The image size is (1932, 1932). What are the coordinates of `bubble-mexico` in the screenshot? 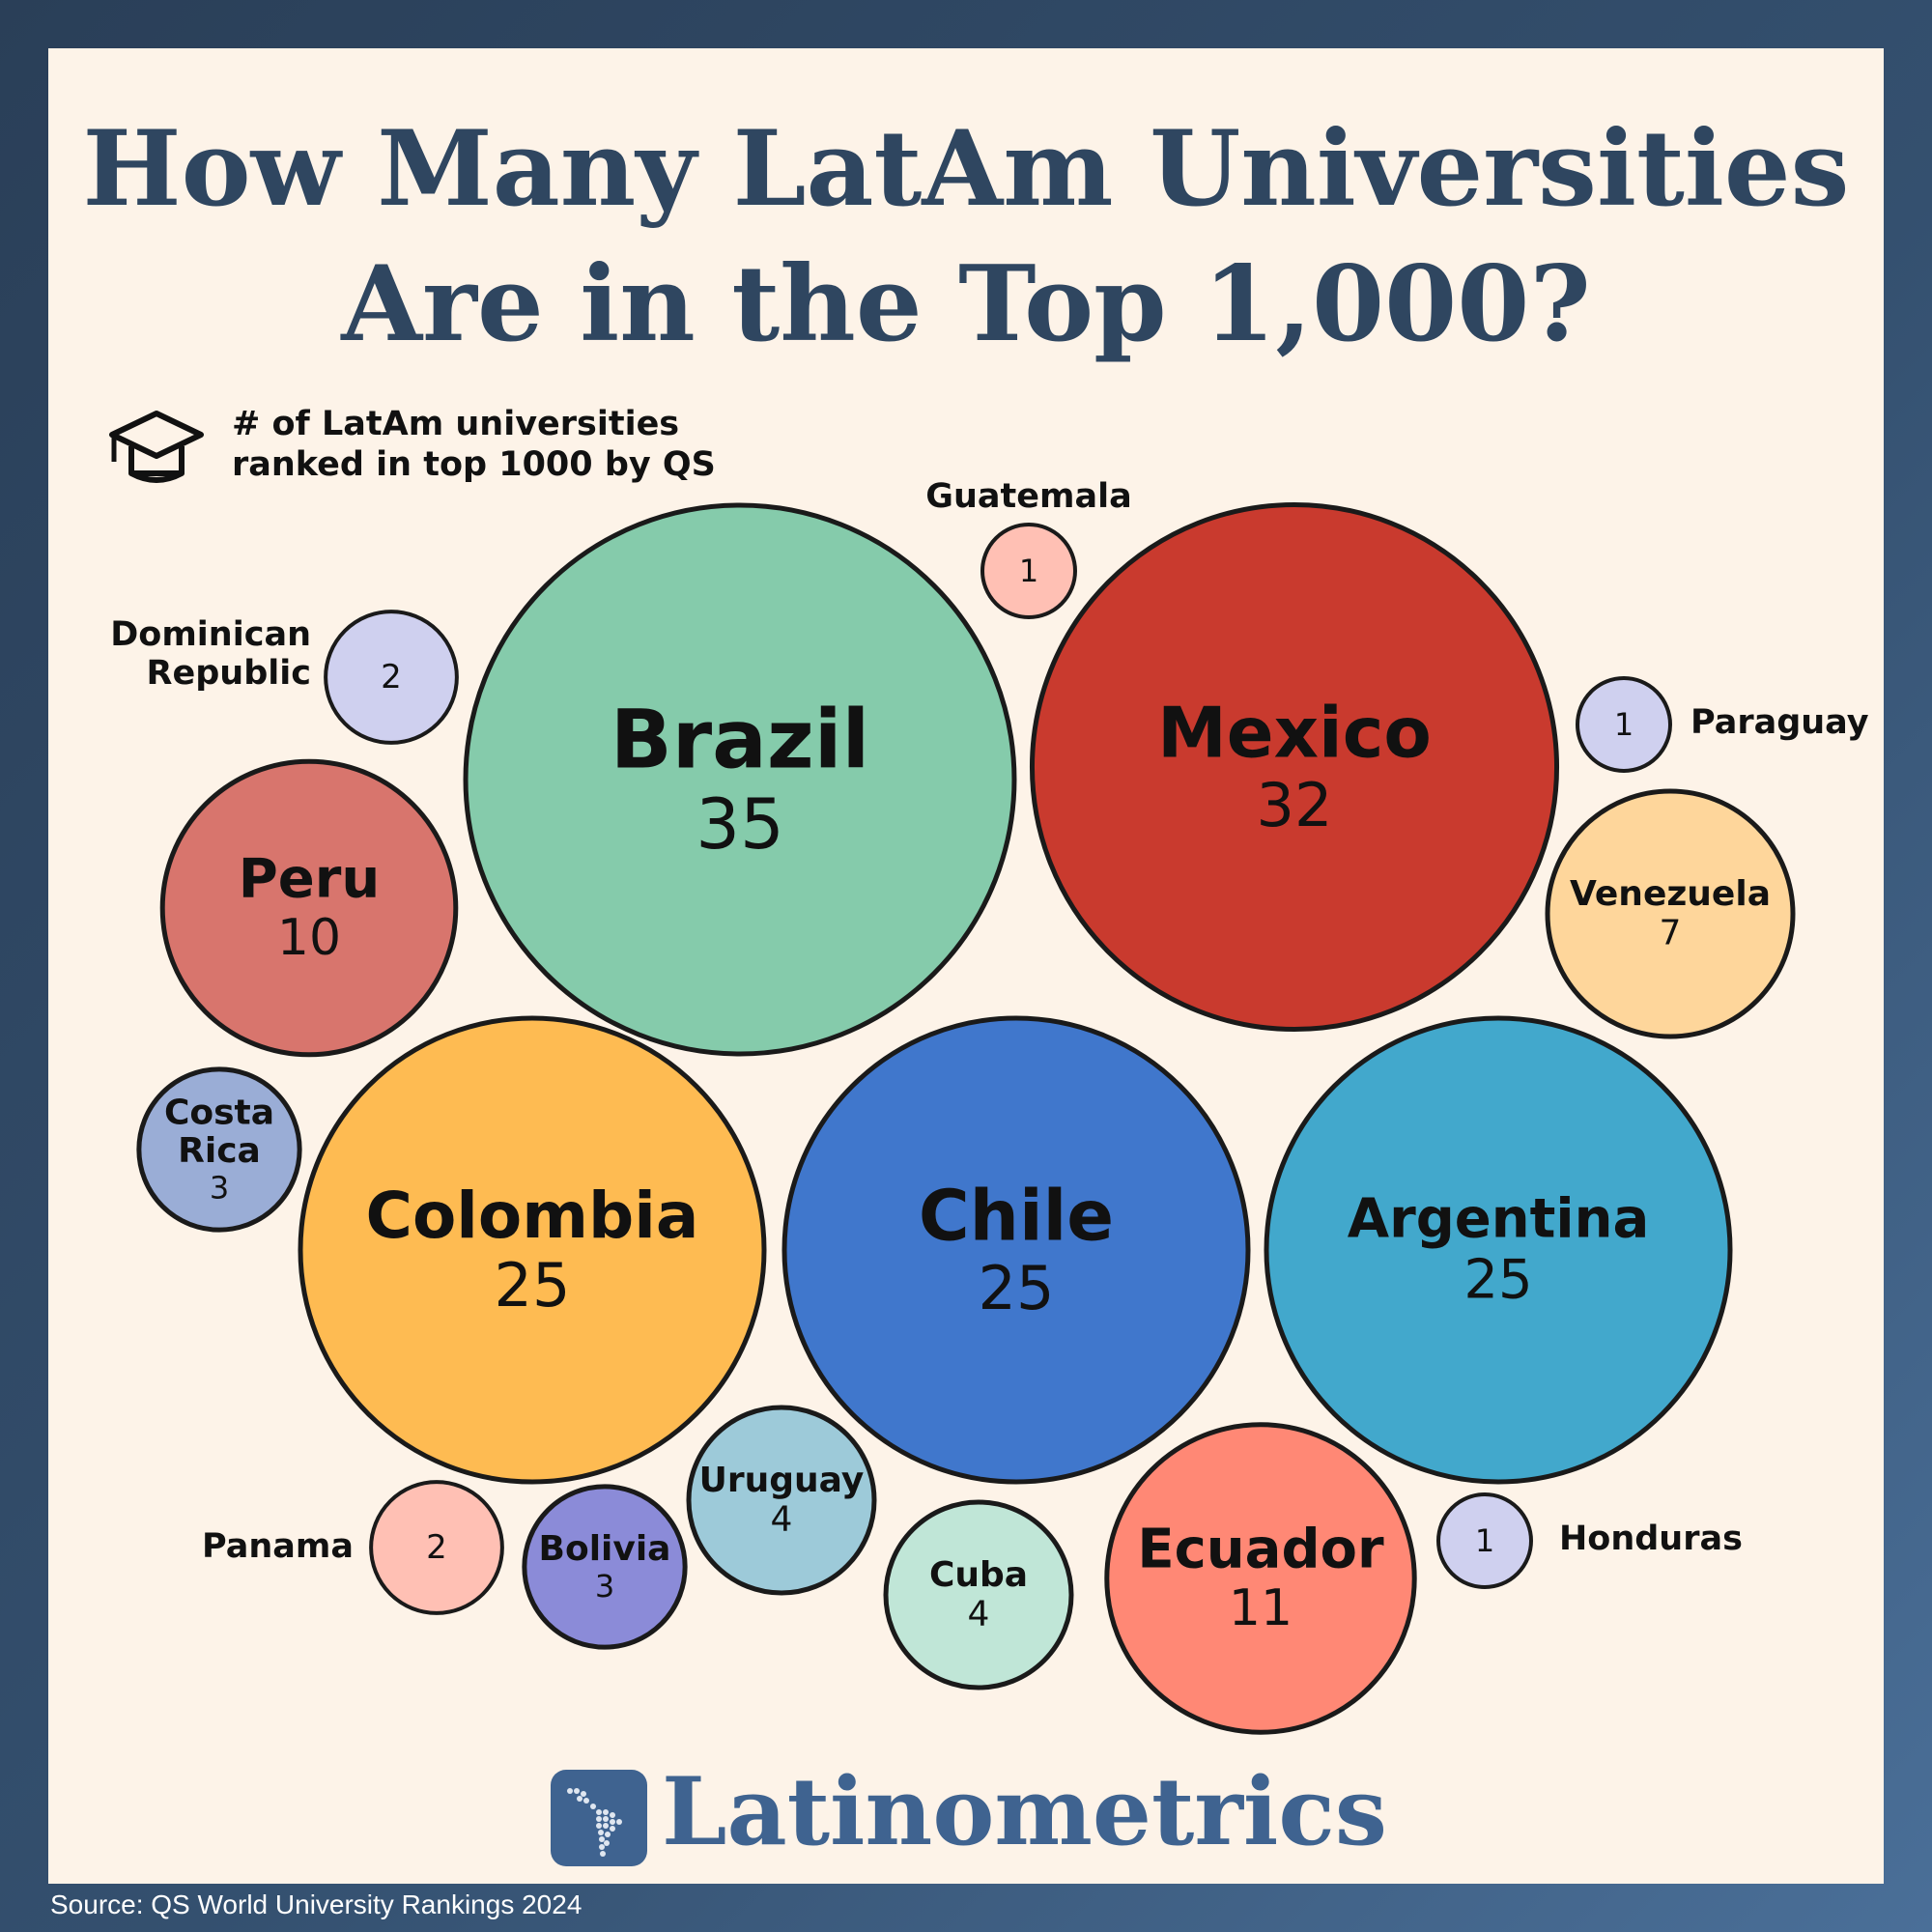 It's located at (1294, 767).